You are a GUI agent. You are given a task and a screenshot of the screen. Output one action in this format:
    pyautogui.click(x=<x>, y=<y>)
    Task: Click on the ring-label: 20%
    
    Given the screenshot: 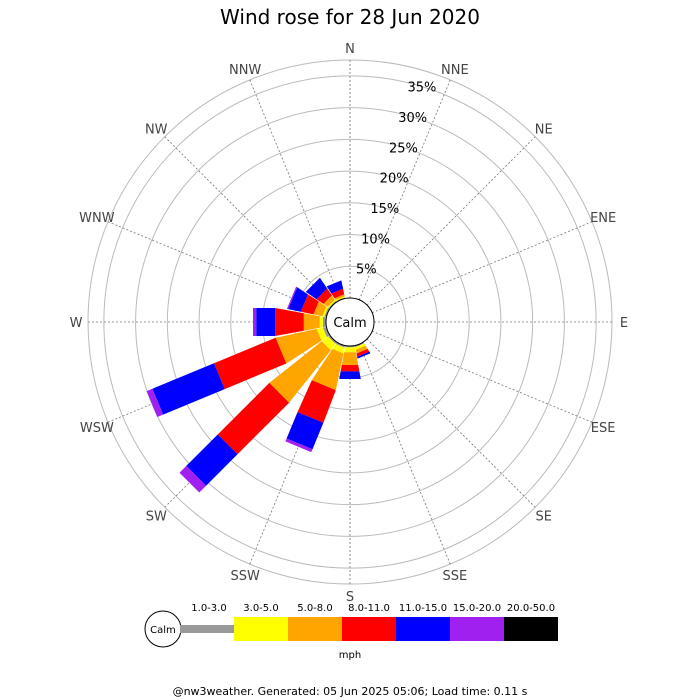 What is the action you would take?
    pyautogui.click(x=394, y=179)
    